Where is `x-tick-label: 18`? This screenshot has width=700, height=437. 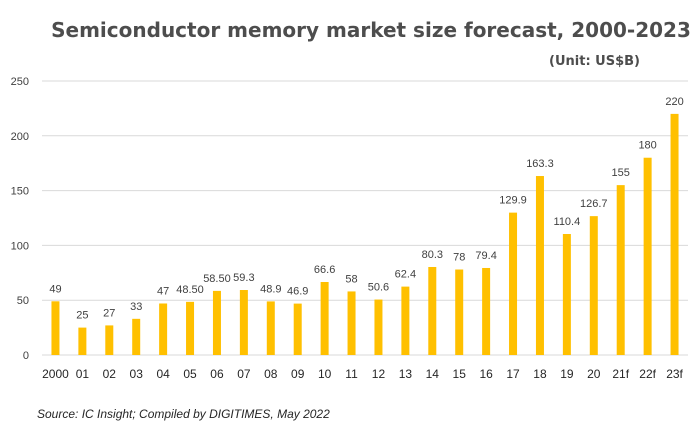
x-tick-label: 18 is located at coordinates (540, 374).